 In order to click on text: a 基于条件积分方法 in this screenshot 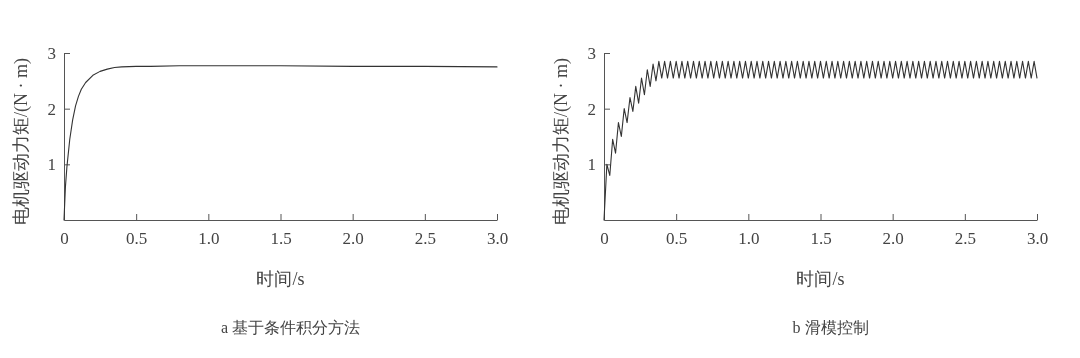, I will do `click(290, 327)`.